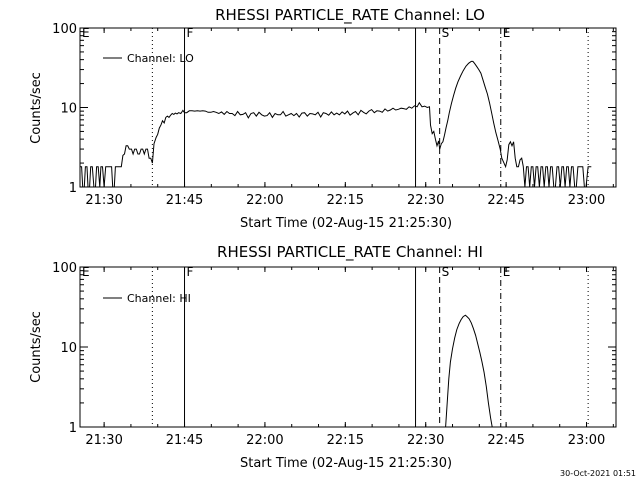 The image size is (640, 480). I want to click on legend-label: Channel: LO, so click(160, 58).